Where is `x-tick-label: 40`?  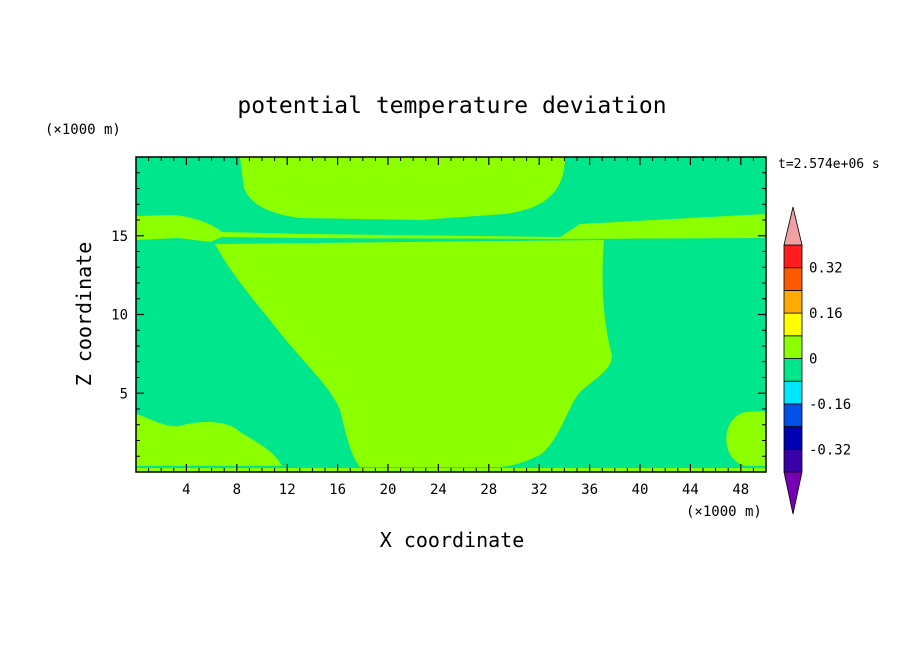 x-tick-label: 40 is located at coordinates (640, 490).